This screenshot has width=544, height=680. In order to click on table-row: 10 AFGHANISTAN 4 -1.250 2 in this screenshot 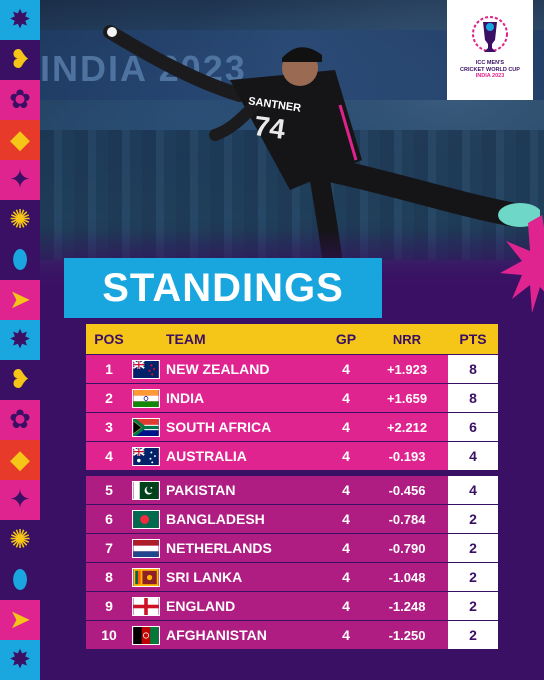, I will do `click(292, 635)`.